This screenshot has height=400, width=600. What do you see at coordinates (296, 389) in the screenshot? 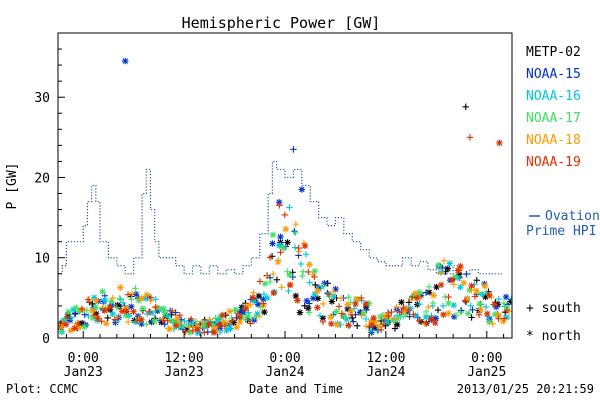
I see `x-axis-label: Date and Time` at bounding box center [296, 389].